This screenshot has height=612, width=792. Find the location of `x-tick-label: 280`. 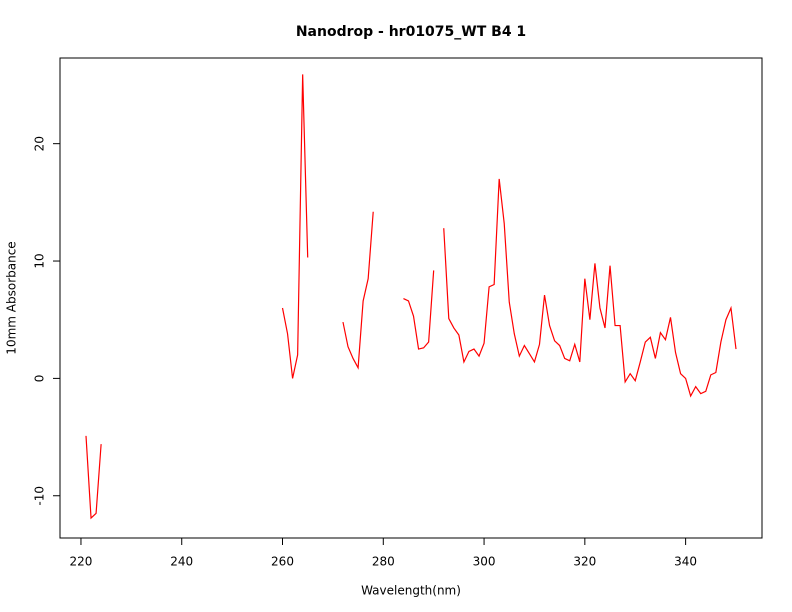

x-tick-label: 280 is located at coordinates (383, 562).